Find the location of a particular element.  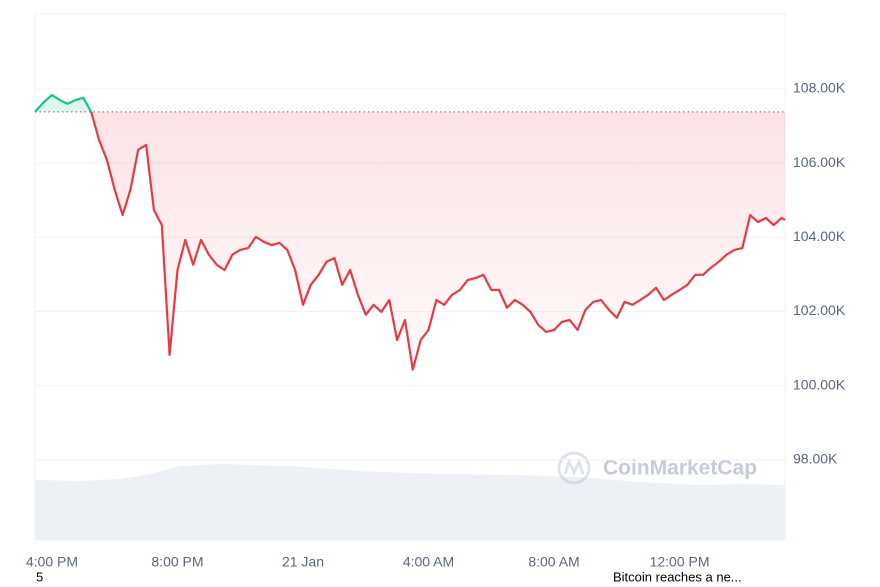

x-tick-label: 4:00 PM is located at coordinates (52, 562).